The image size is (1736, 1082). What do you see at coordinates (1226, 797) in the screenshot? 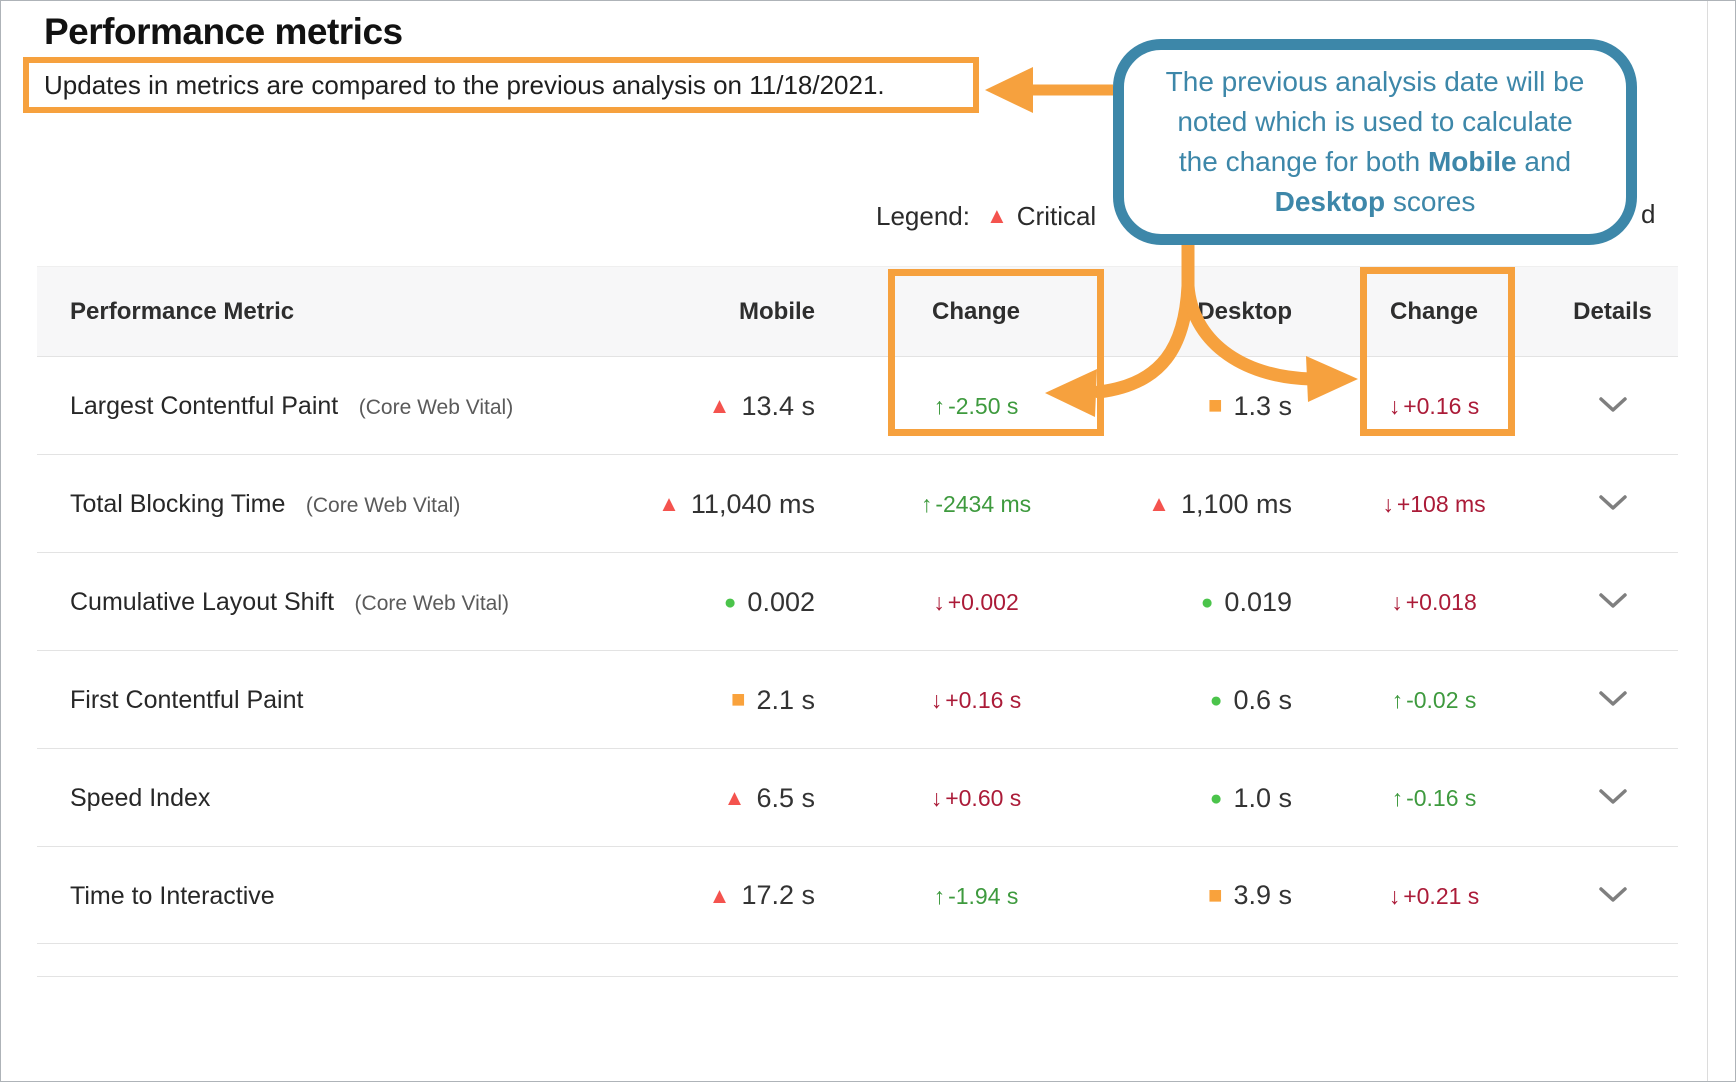
I see `desktop-value-cell: ● 1.0 s` at bounding box center [1226, 797].